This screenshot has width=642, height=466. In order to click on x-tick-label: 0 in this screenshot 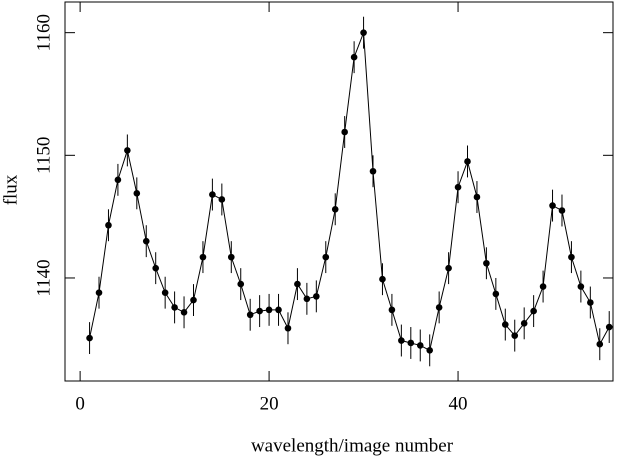, I will do `click(80, 403)`.